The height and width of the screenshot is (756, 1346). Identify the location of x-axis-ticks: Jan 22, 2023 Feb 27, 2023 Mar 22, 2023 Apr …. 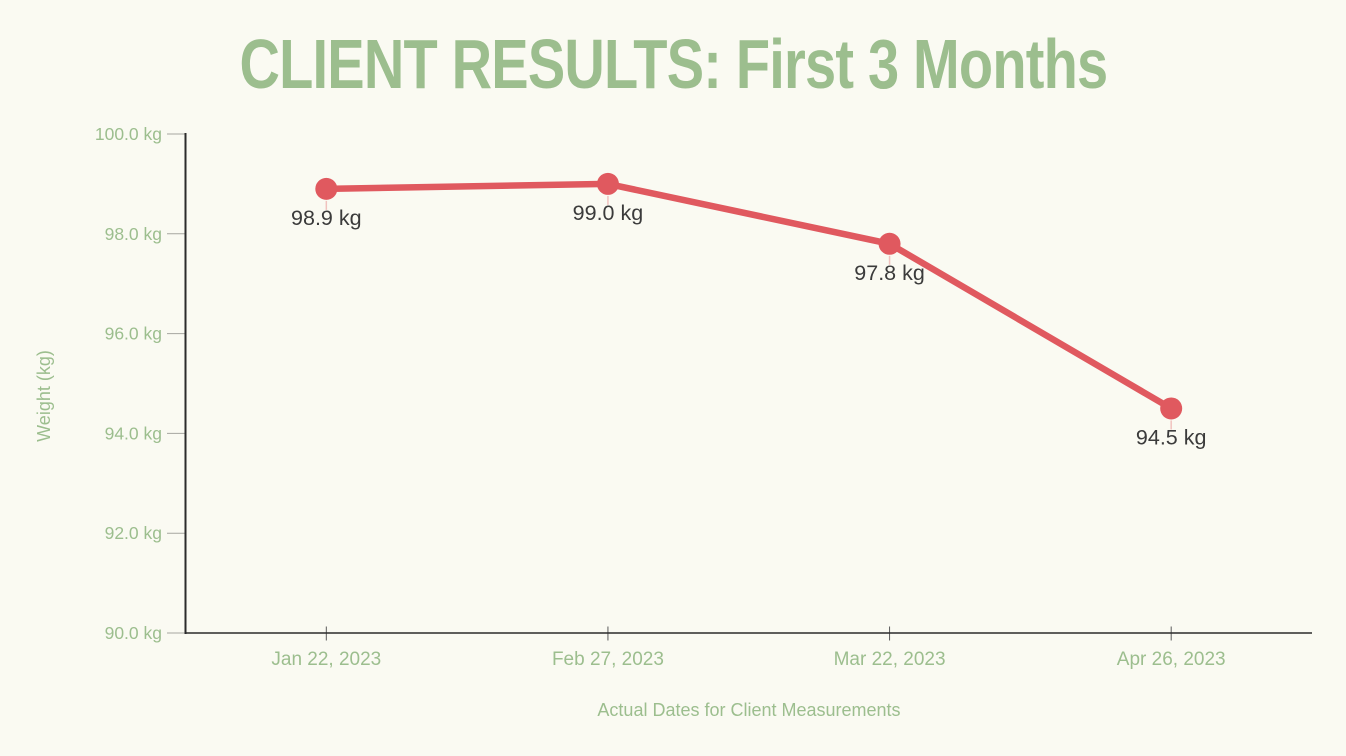
(748, 648).